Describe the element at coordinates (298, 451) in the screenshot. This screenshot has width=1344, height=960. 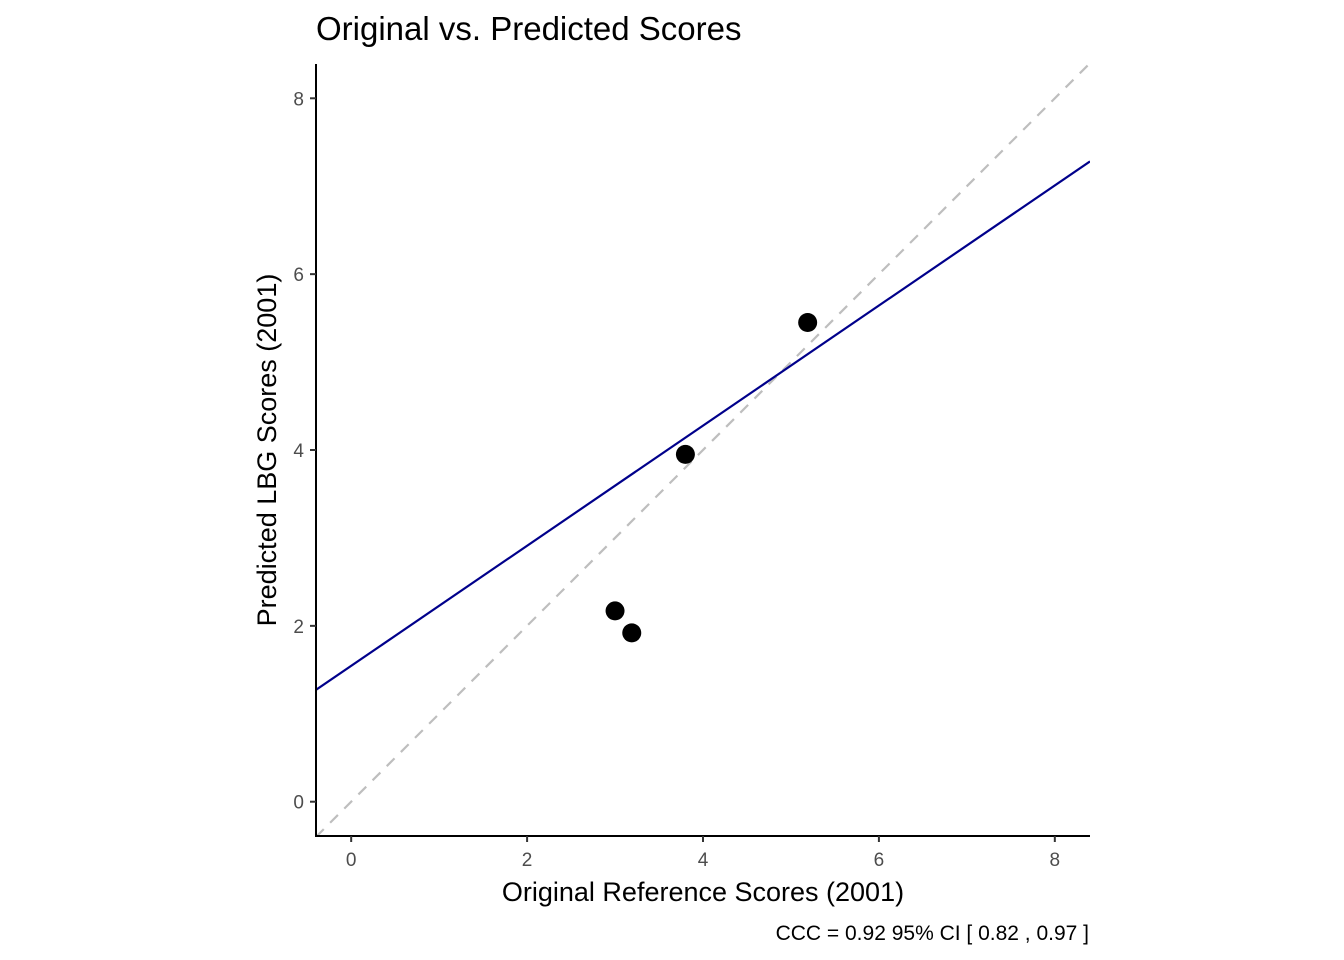
I see `y-tick-label: 4` at that location.